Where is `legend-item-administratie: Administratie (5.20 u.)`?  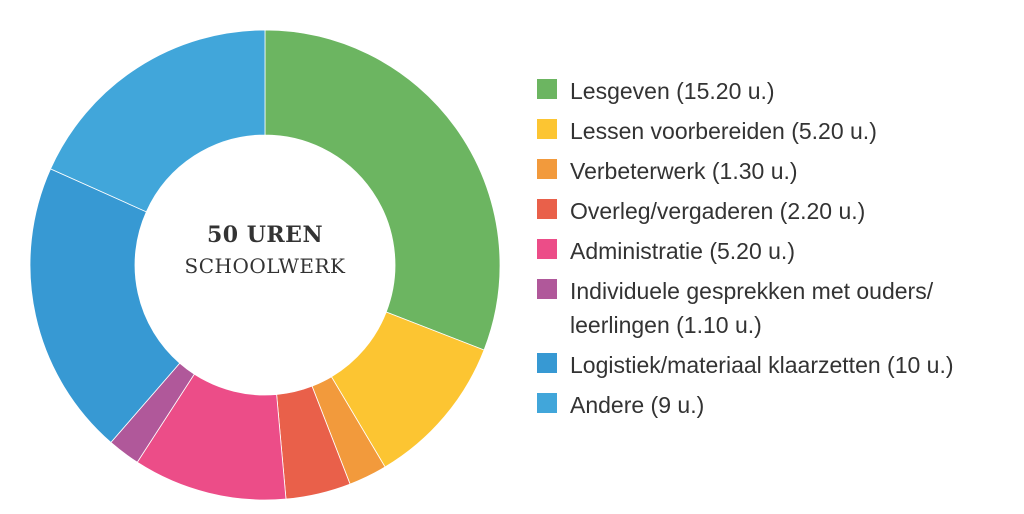 legend-item-administratie: Administratie (5.20 u.) is located at coordinates (777, 251).